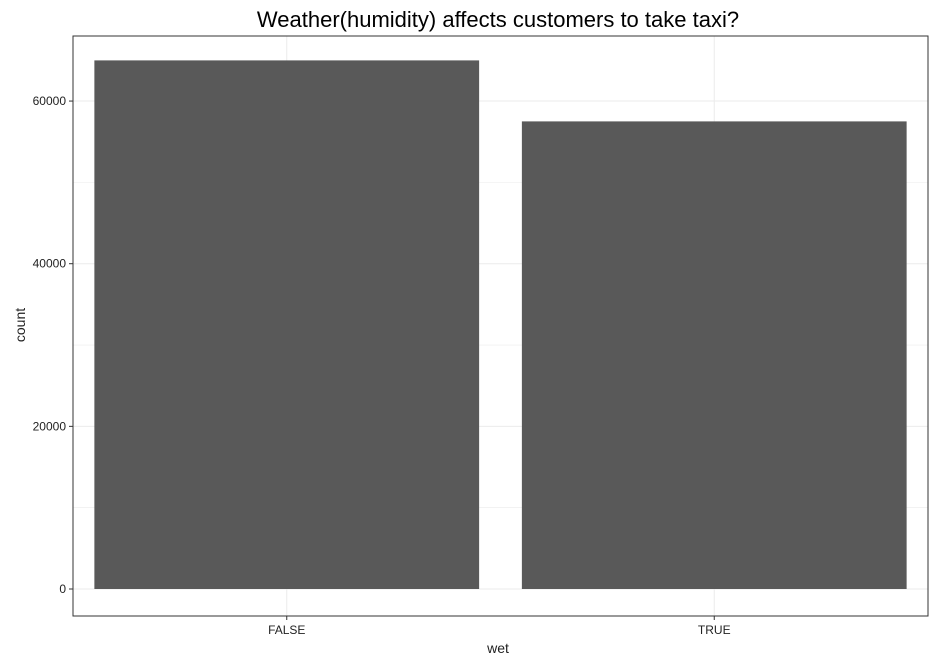 The width and height of the screenshot is (935, 664). Describe the element at coordinates (20, 325) in the screenshot. I see `y-axis-title: count` at that location.